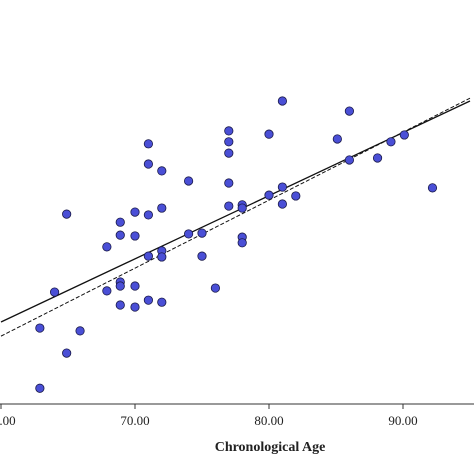  I want to click on x-tick-label: 60.00, so click(8, 420).